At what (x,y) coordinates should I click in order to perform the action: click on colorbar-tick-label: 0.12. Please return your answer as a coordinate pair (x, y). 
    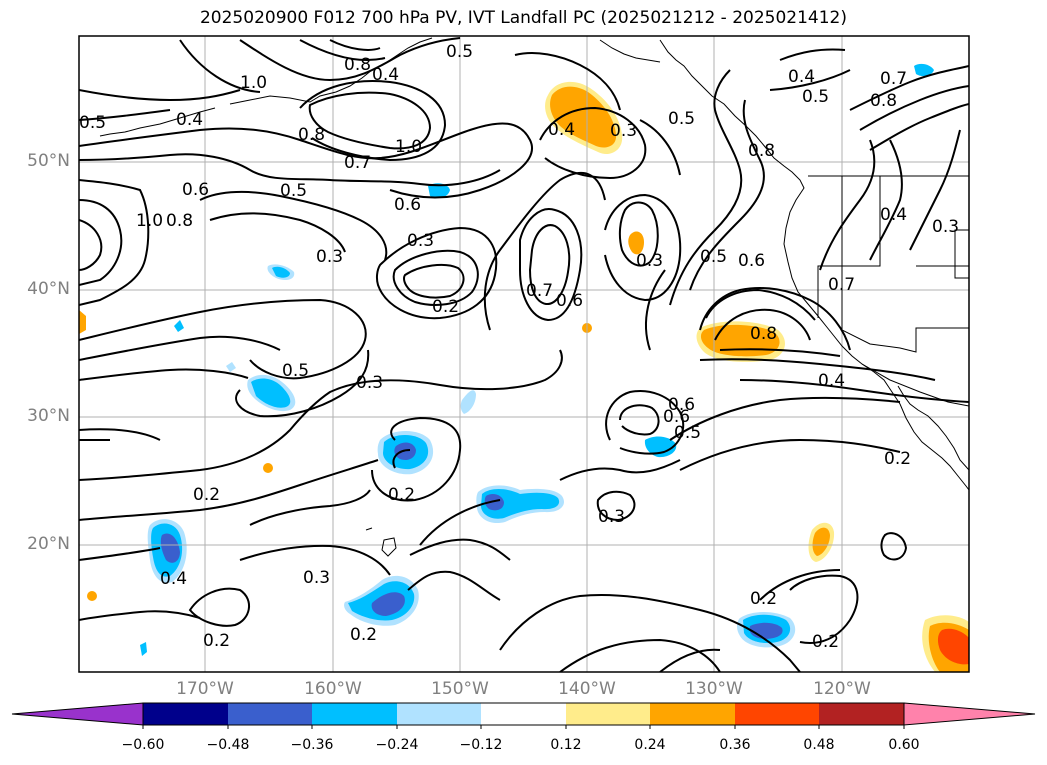
    Looking at the image, I should click on (566, 745).